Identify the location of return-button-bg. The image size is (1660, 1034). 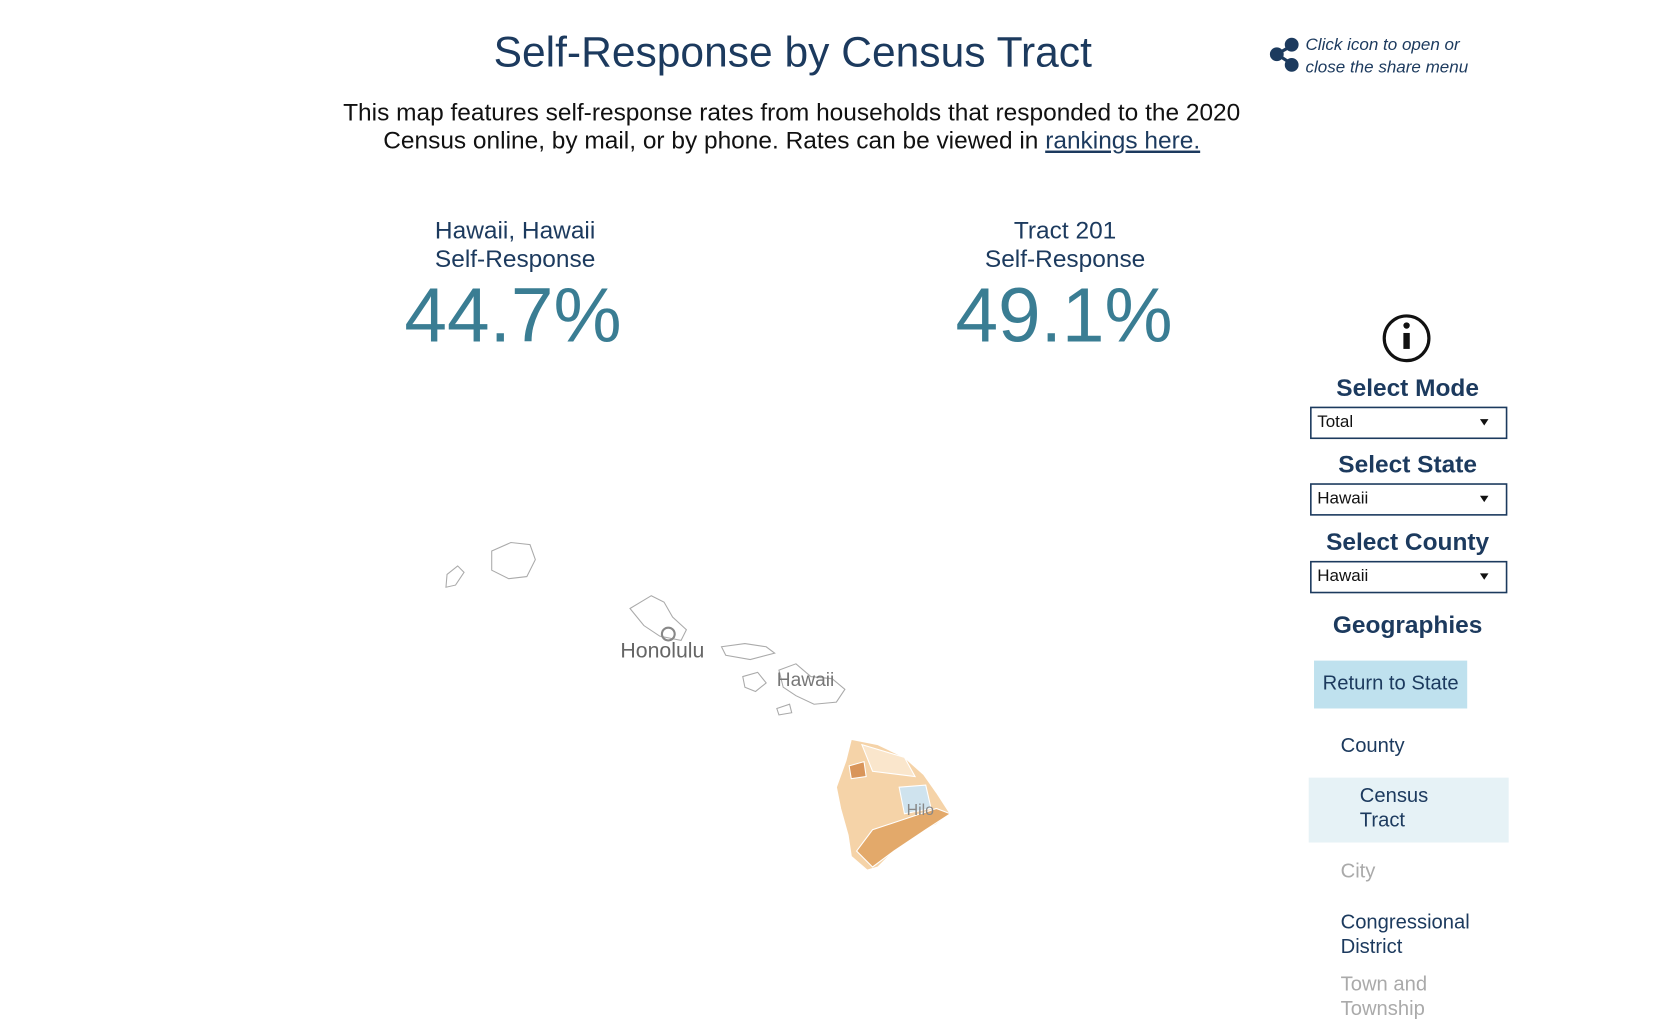
(1391, 684).